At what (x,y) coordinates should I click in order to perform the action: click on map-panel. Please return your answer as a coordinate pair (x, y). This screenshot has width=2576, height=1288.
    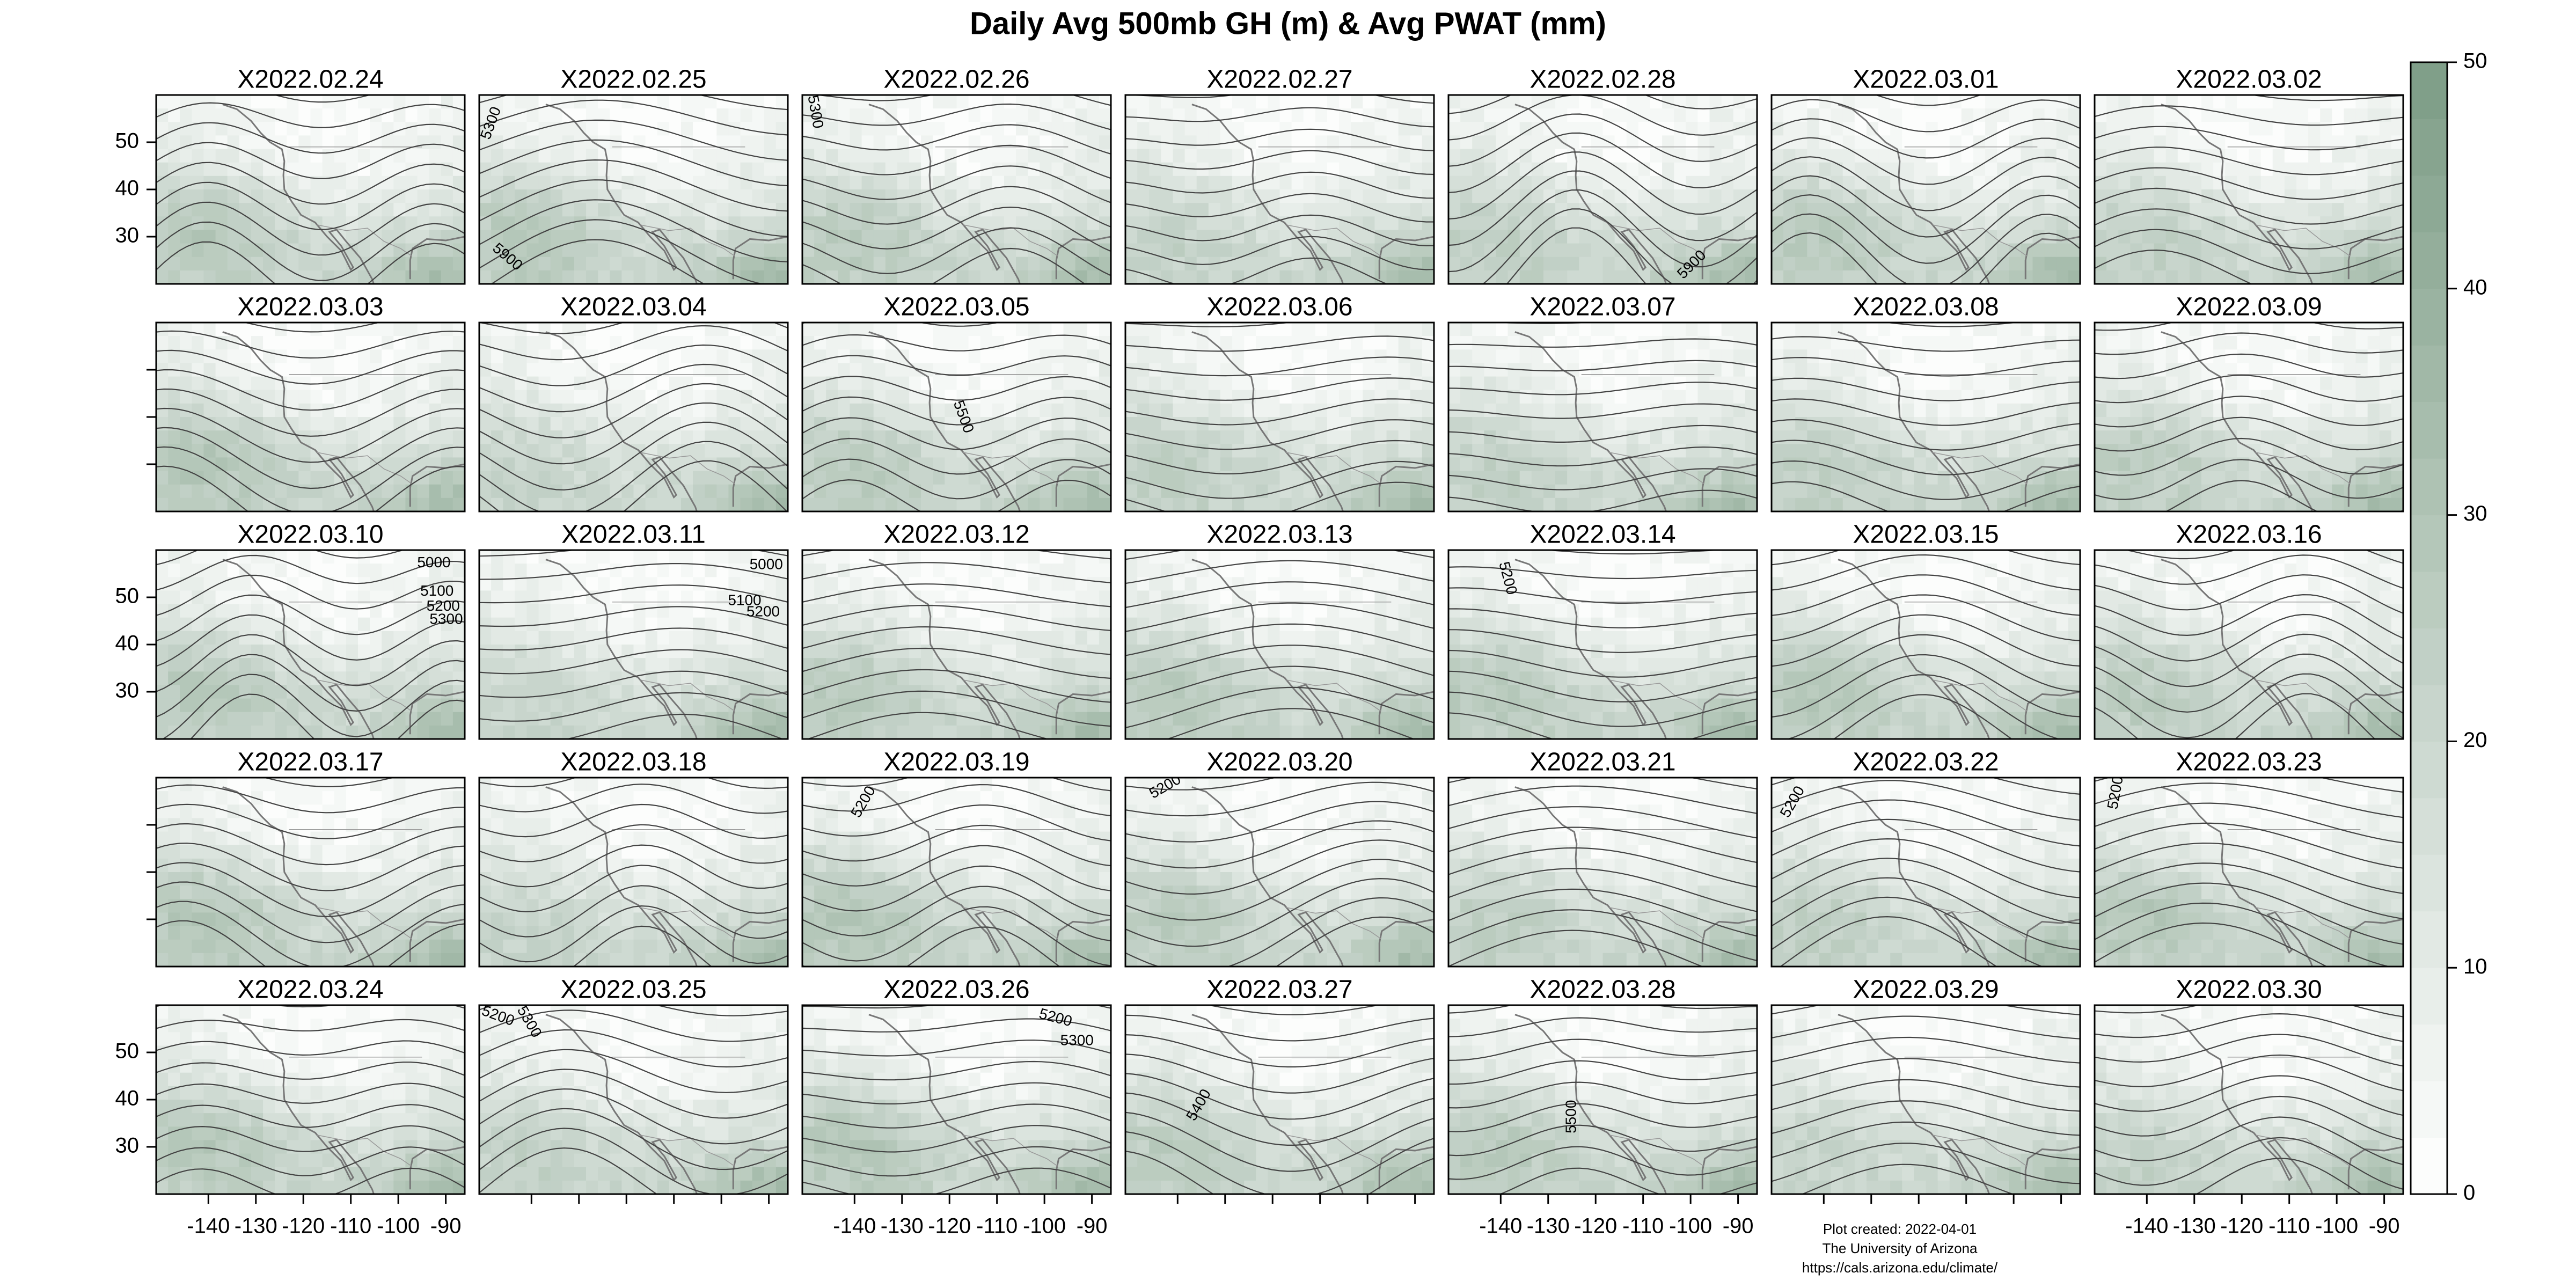
    Looking at the image, I should click on (310, 189).